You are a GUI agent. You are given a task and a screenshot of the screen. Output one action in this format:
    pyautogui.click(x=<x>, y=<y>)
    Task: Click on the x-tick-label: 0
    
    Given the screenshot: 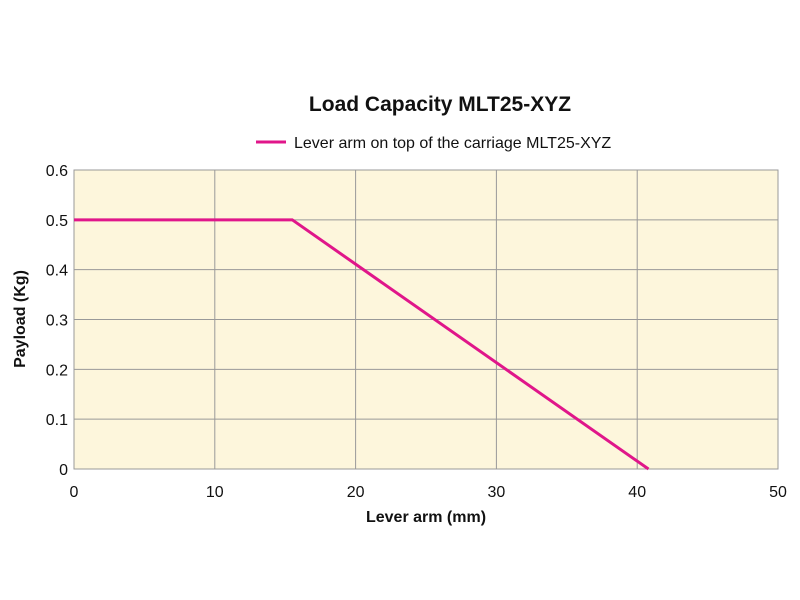 What is the action you would take?
    pyautogui.click(x=74, y=492)
    